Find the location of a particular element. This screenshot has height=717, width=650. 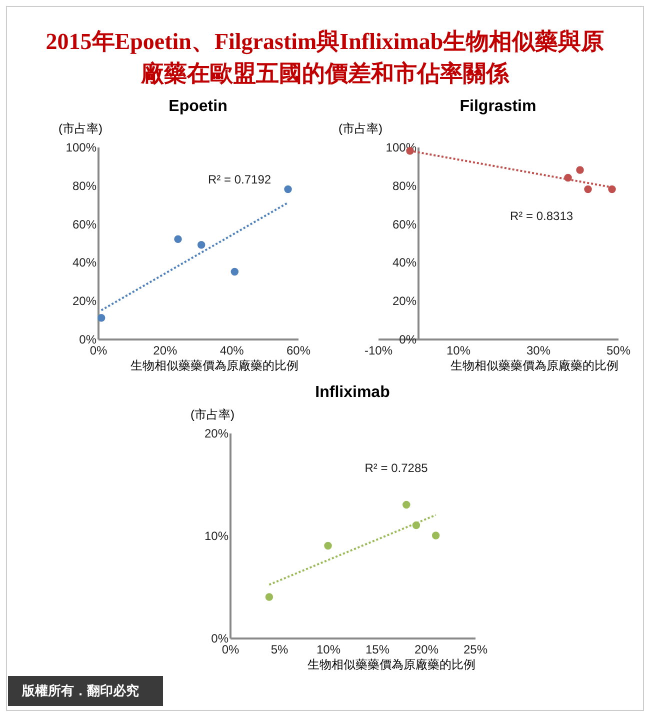

y-tick-label: 10% is located at coordinates (216, 536).